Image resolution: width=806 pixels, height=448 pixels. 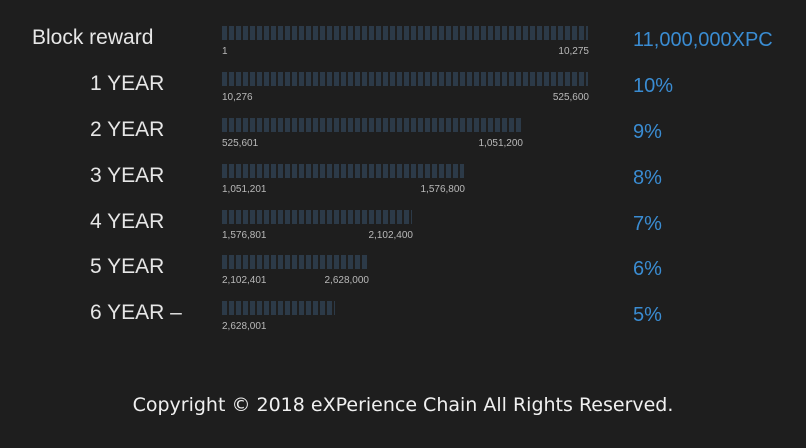 I want to click on period-label: 5 YEAR, so click(x=127, y=266).